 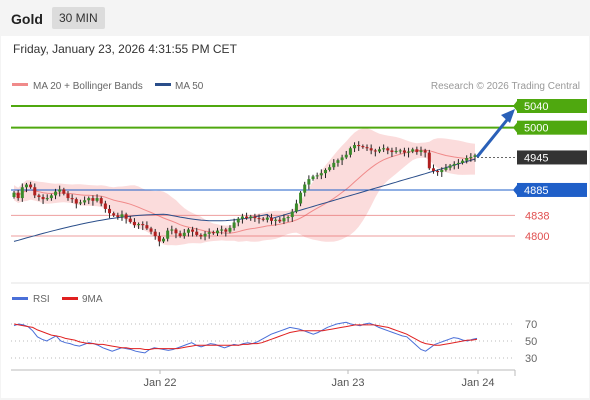 I want to click on target-tag, so click(x=552, y=127).